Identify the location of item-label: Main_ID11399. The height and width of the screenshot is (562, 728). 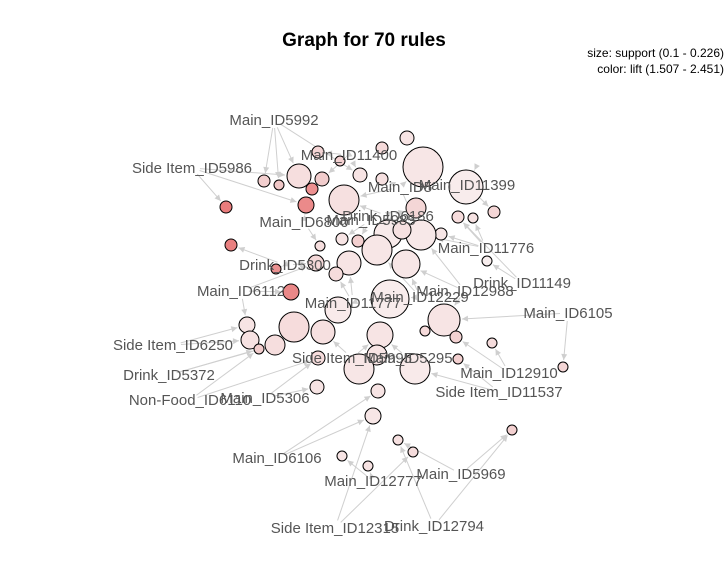
(467, 185).